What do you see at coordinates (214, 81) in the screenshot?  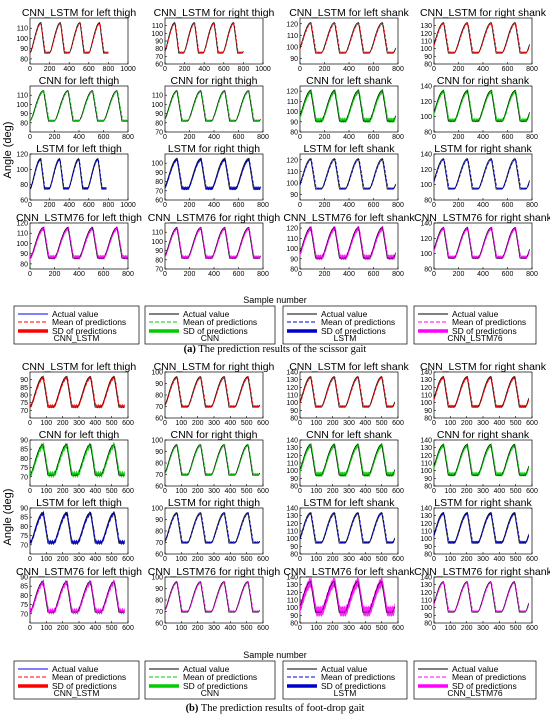 I see `subplot-title: CNN for right thigh` at bounding box center [214, 81].